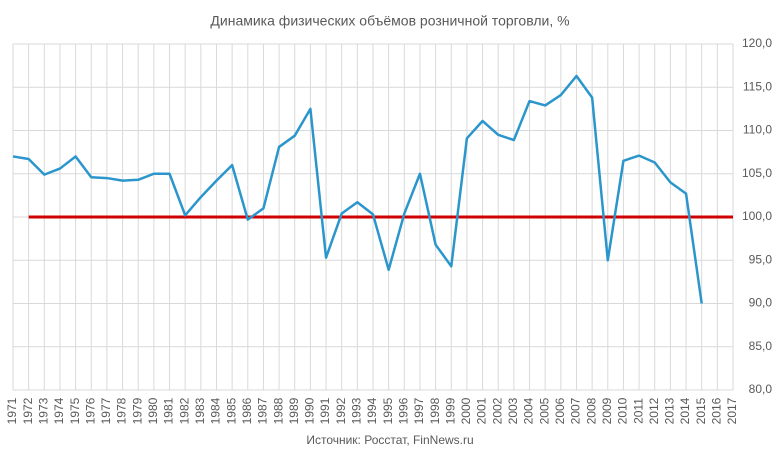  What do you see at coordinates (757, 86) in the screenshot?
I see `y-tick-label: 115,0` at bounding box center [757, 86].